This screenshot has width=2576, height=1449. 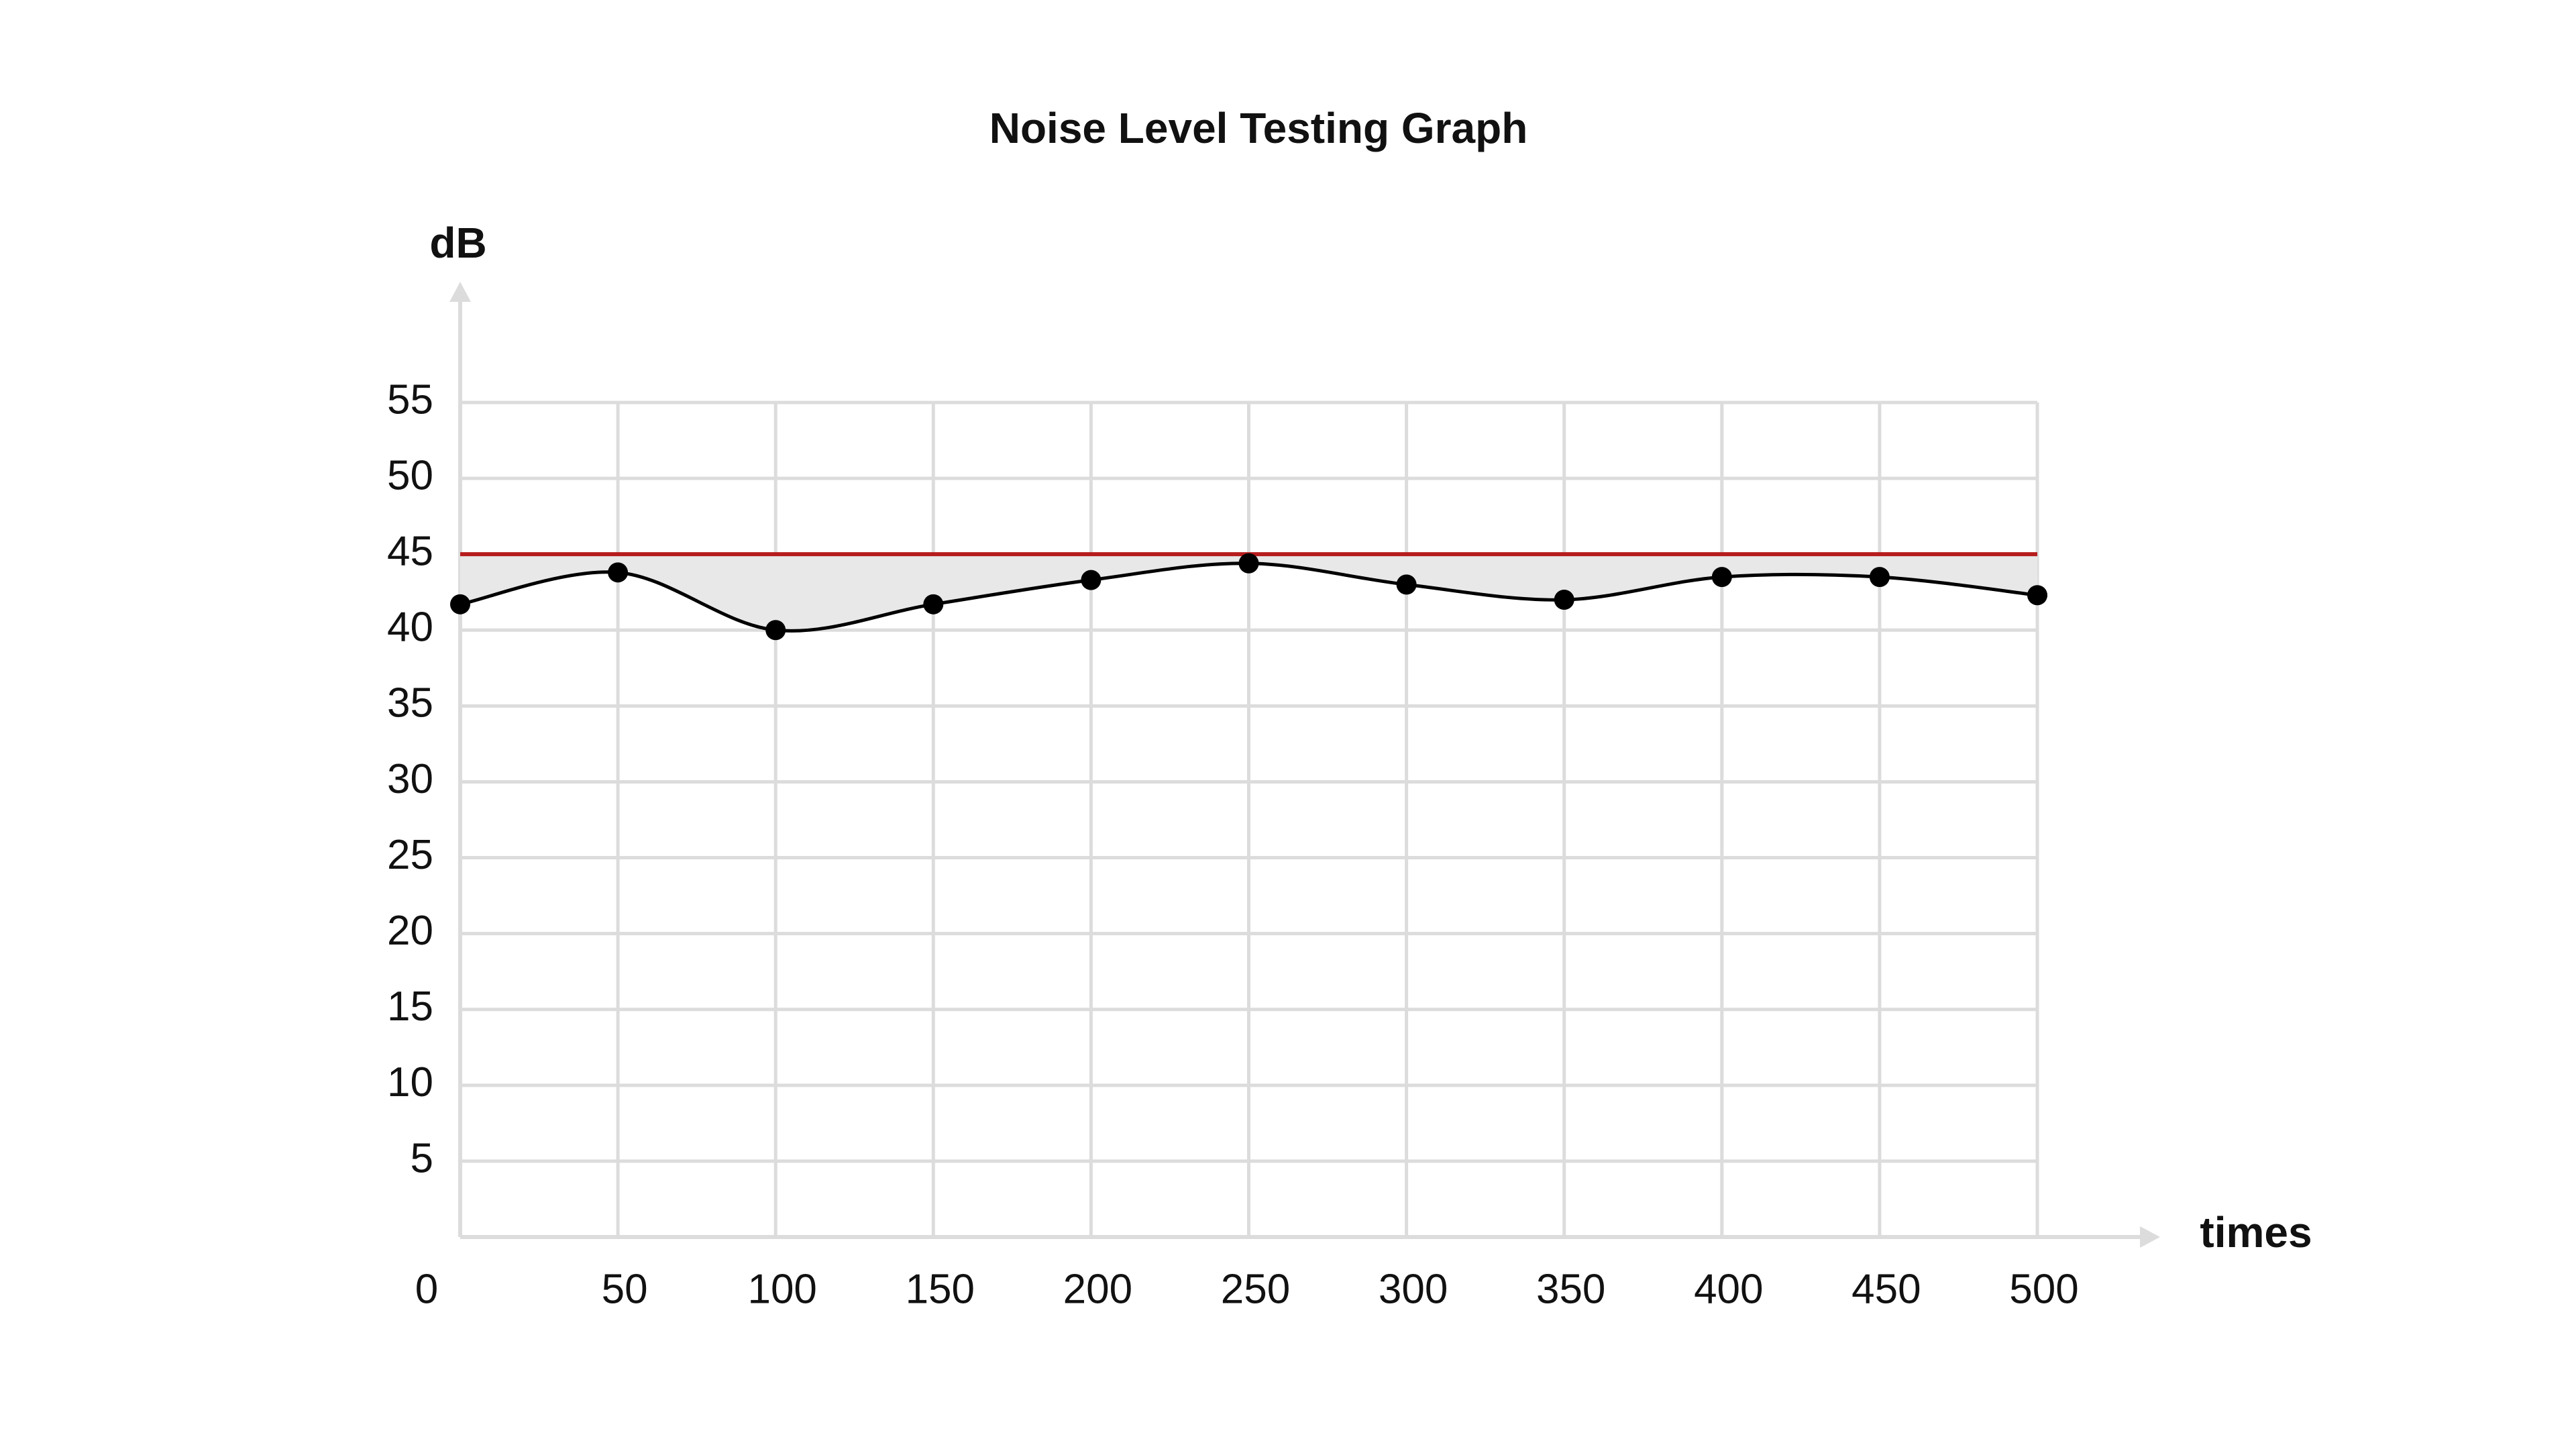 What do you see at coordinates (410, 855) in the screenshot?
I see `y-tick-label: 25` at bounding box center [410, 855].